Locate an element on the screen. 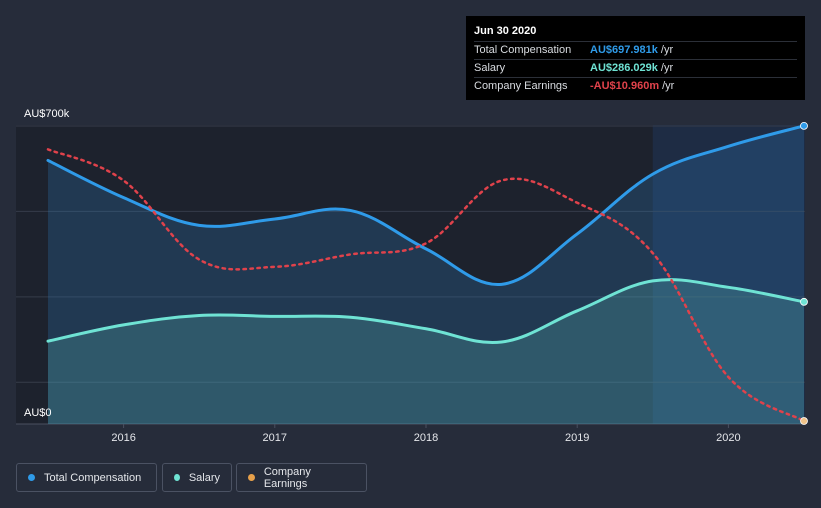  forecast-highlight is located at coordinates (728, 274).